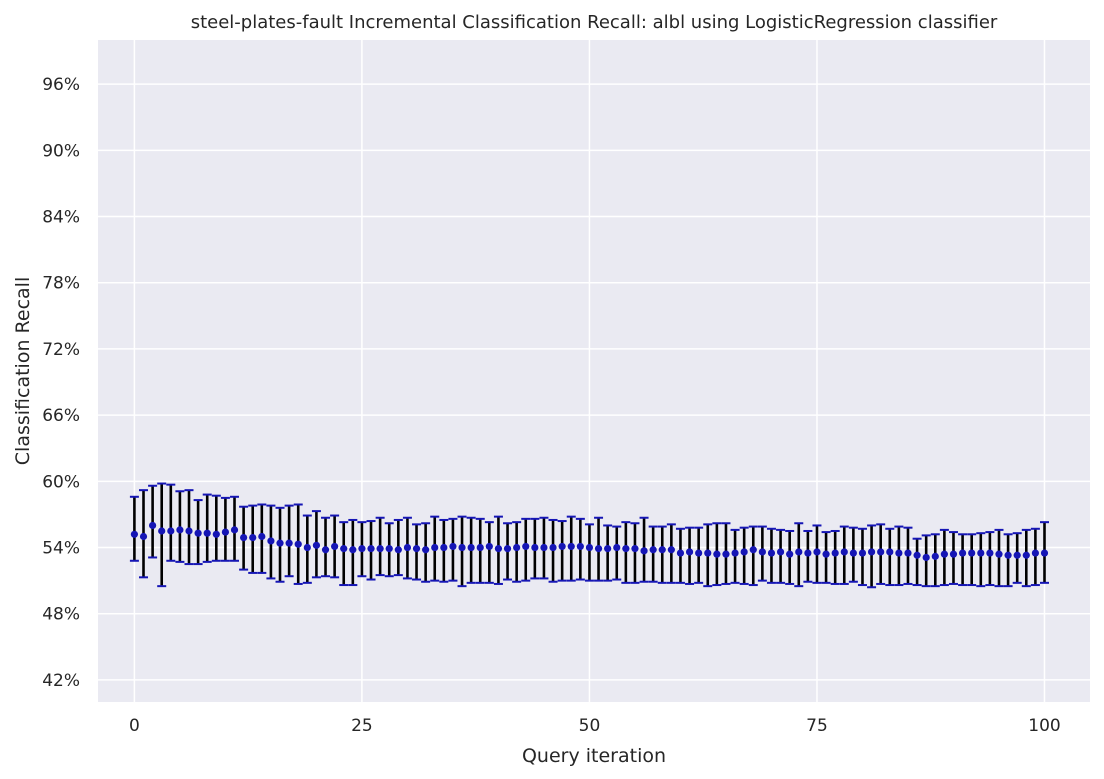  I want to click on x-tick-label: 50, so click(590, 726).